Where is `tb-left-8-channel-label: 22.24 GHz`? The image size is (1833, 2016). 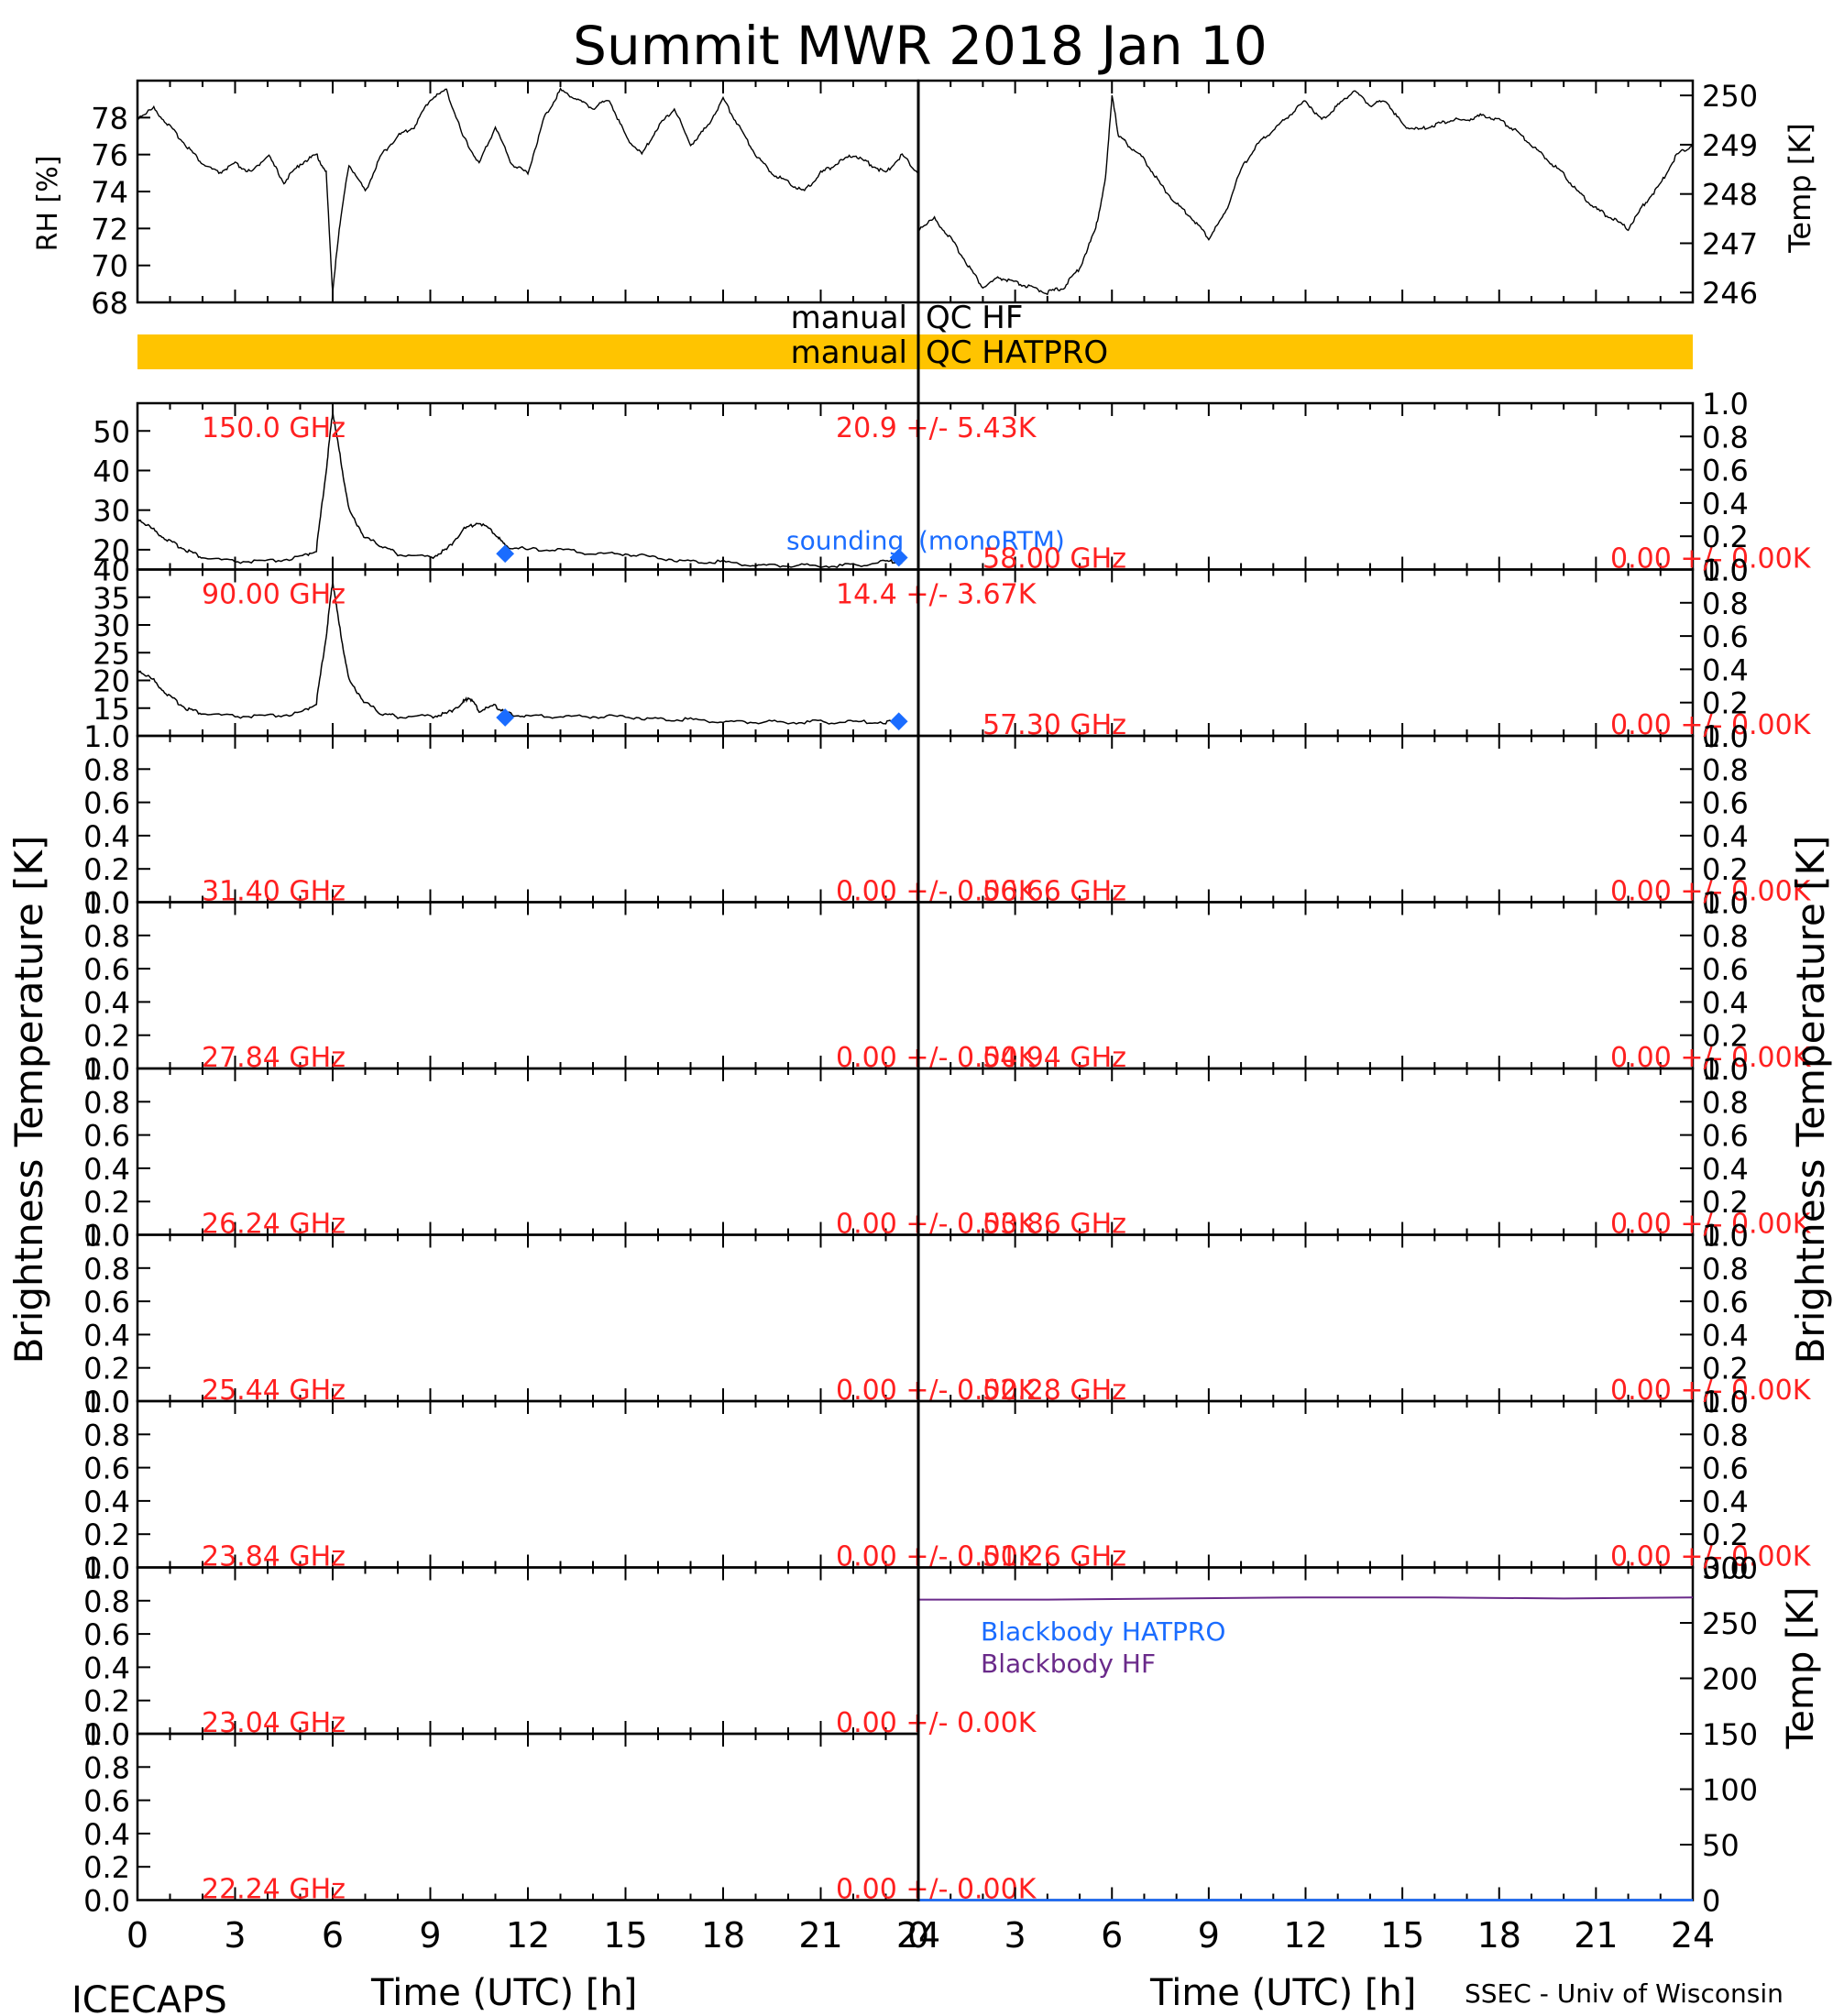
tb-left-8-channel-label: 22.24 GHz is located at coordinates (274, 1890).